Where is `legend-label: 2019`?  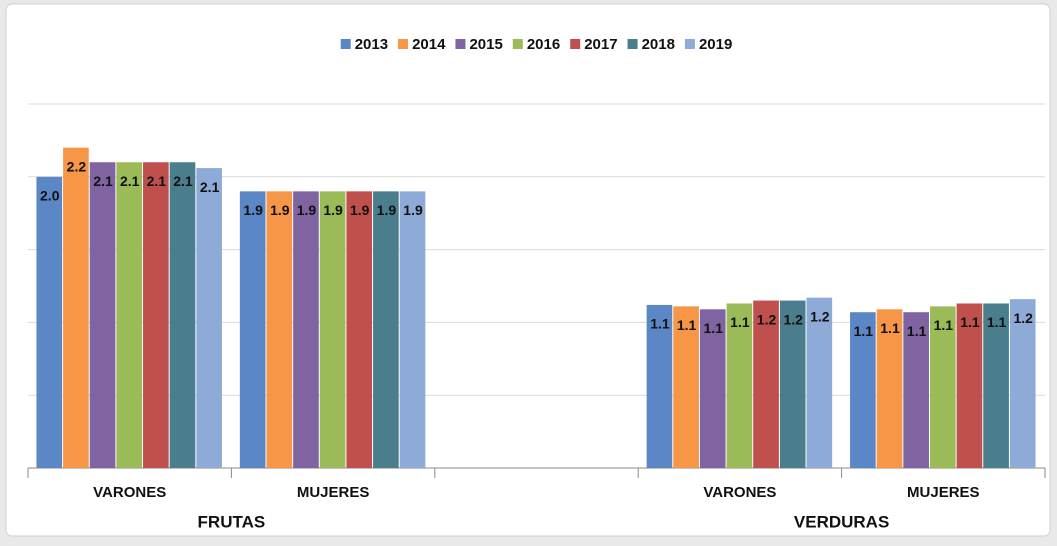 legend-label: 2019 is located at coordinates (715, 44).